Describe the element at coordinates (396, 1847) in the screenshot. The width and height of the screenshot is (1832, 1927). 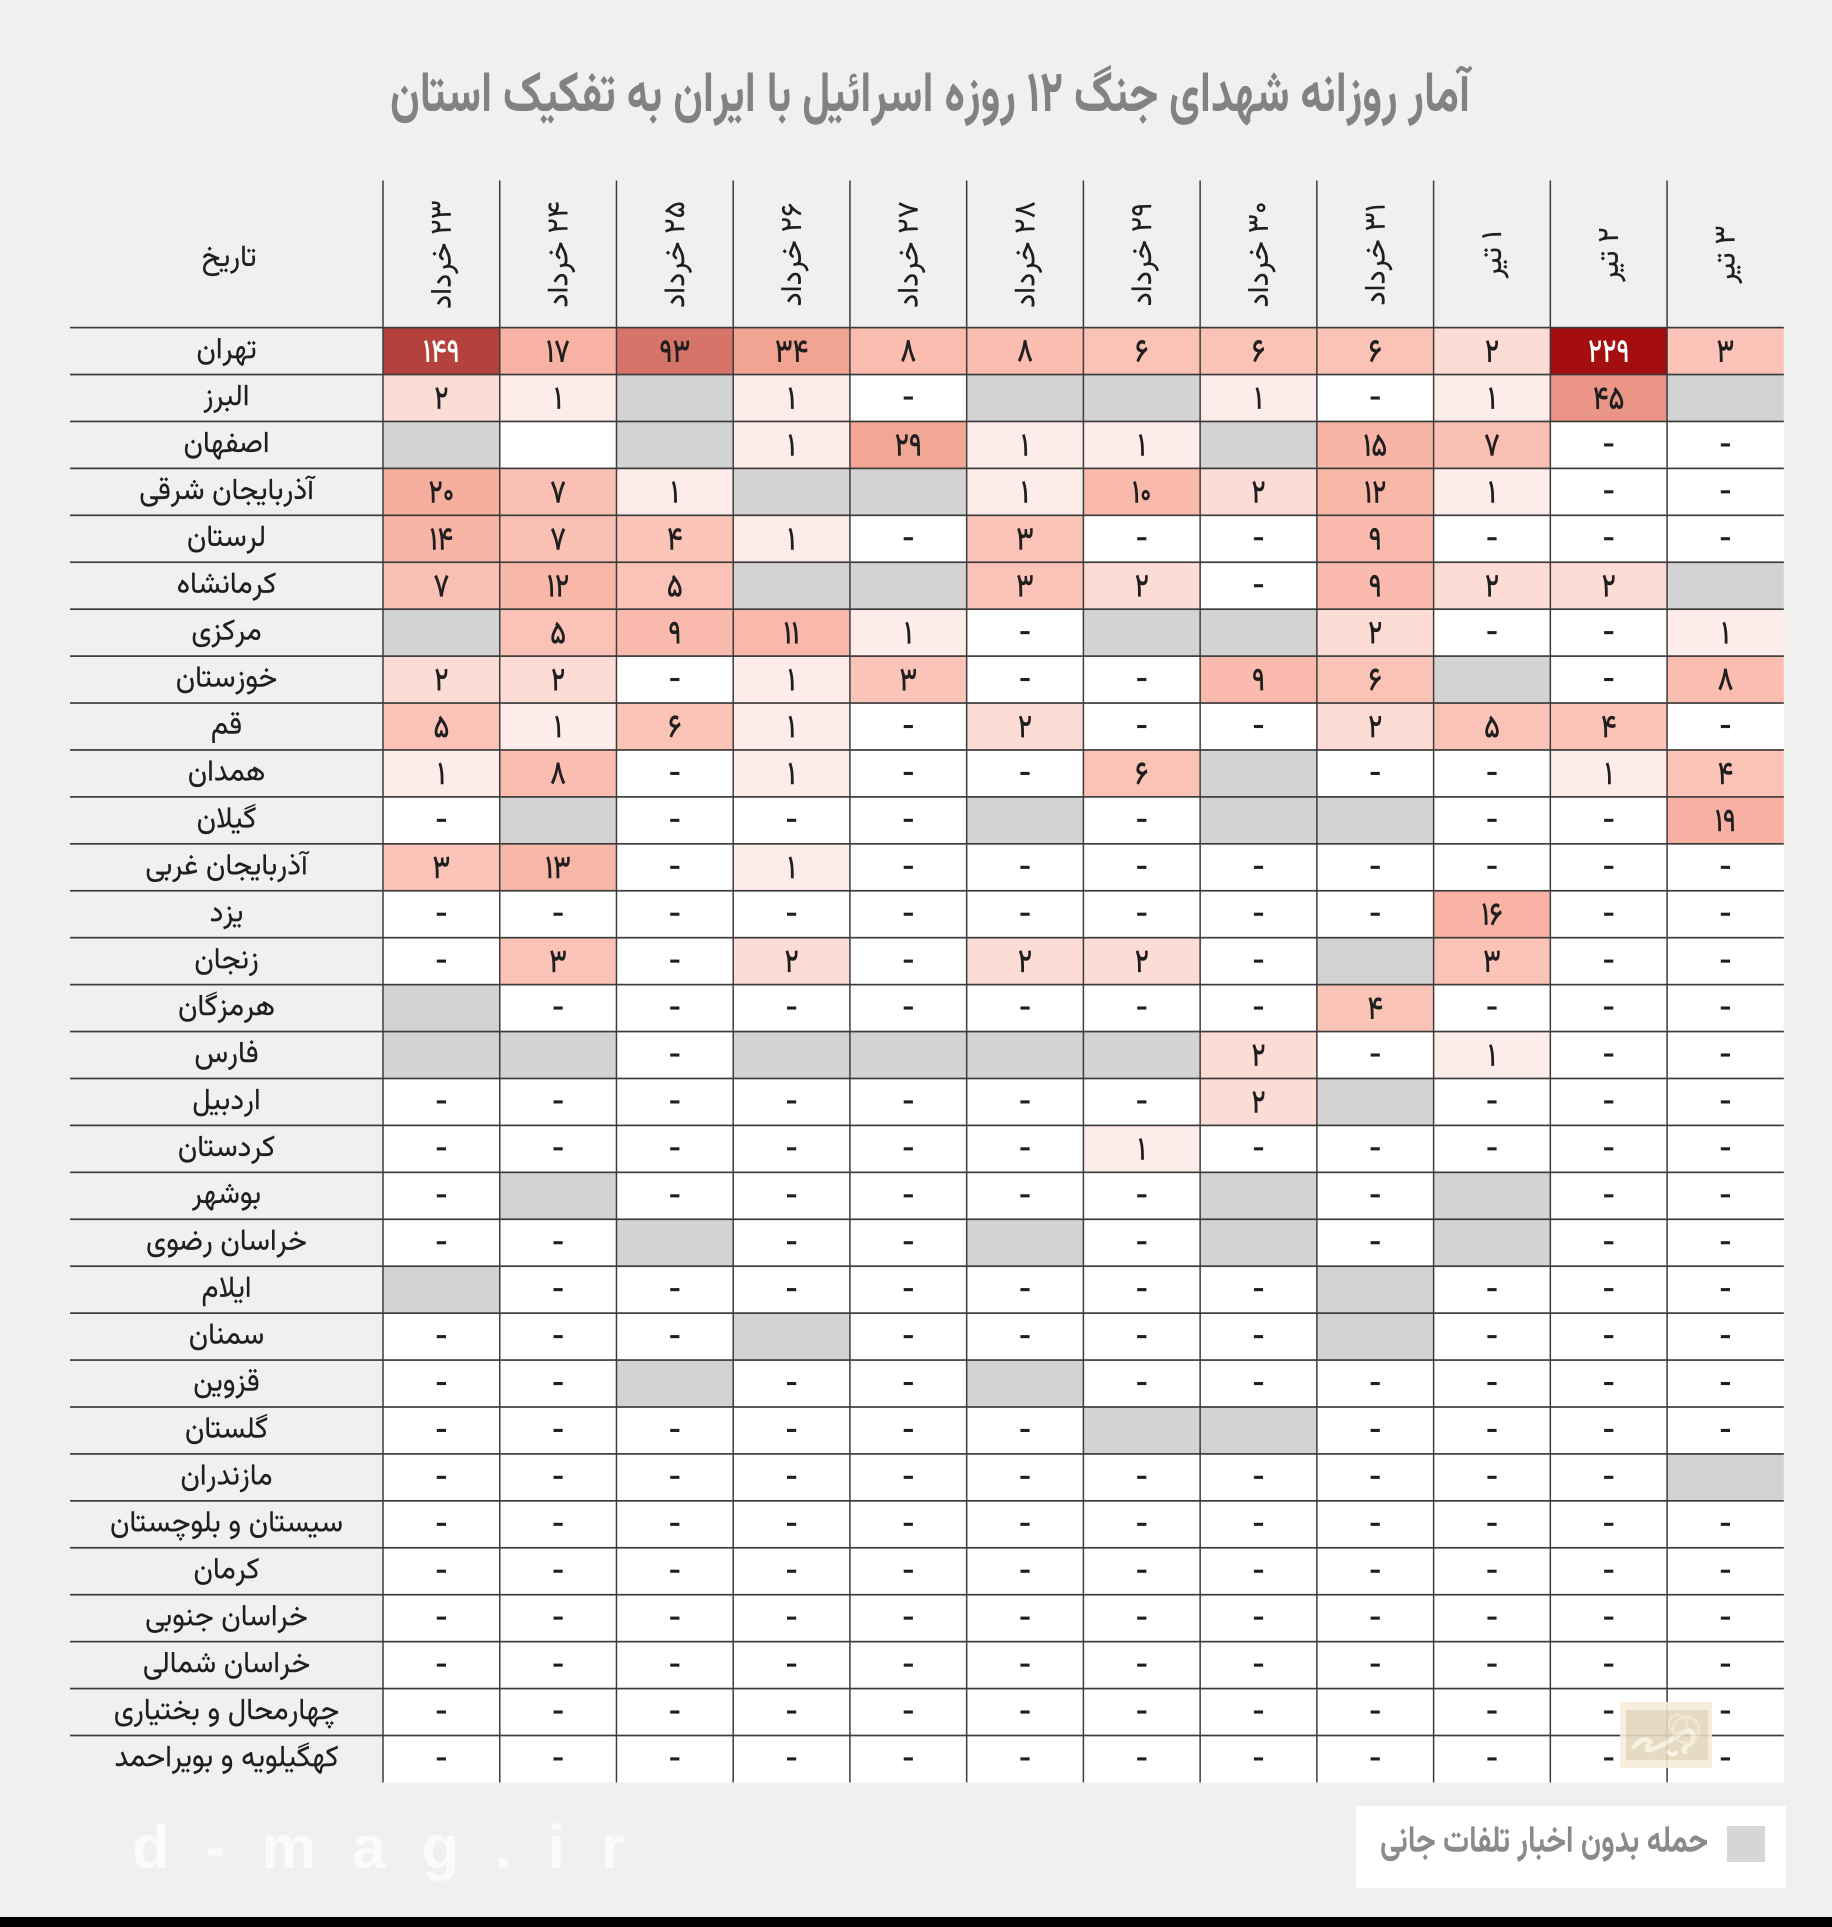
I see `svg-text: d-mag.ir` at that location.